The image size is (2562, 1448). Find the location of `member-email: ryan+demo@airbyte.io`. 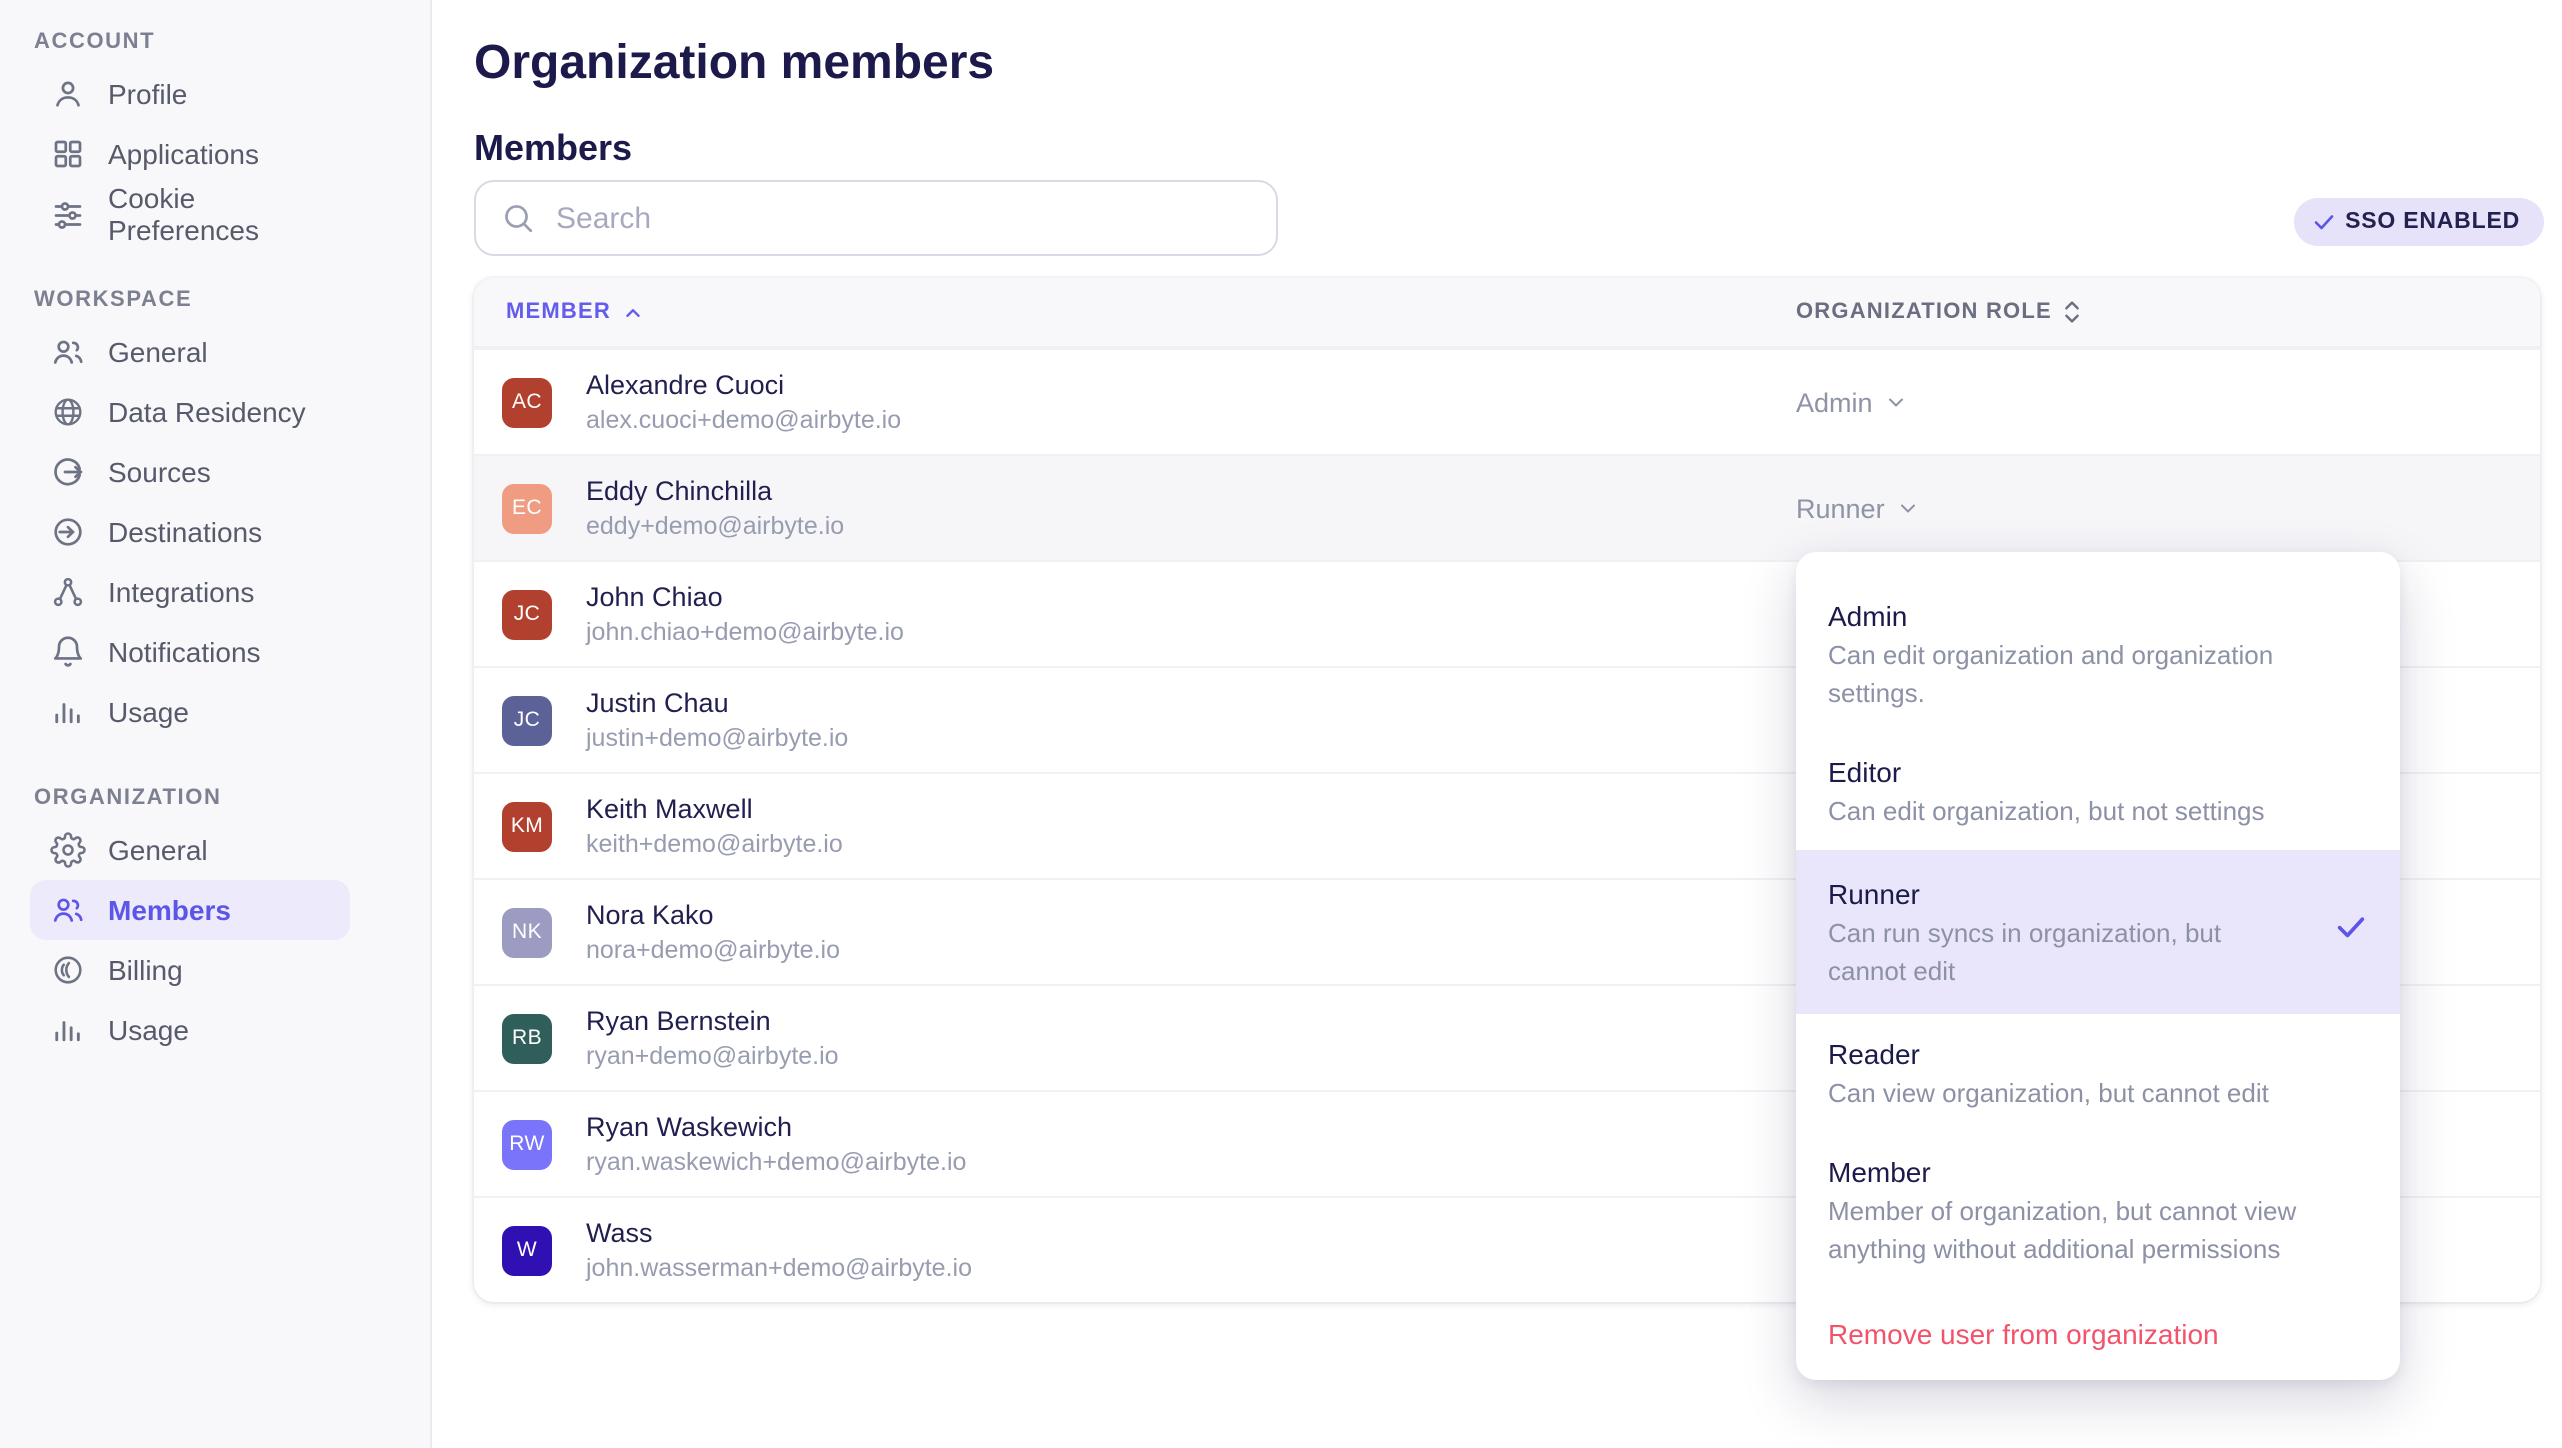

member-email: ryan+demo@airbyte.io is located at coordinates (712, 1056).